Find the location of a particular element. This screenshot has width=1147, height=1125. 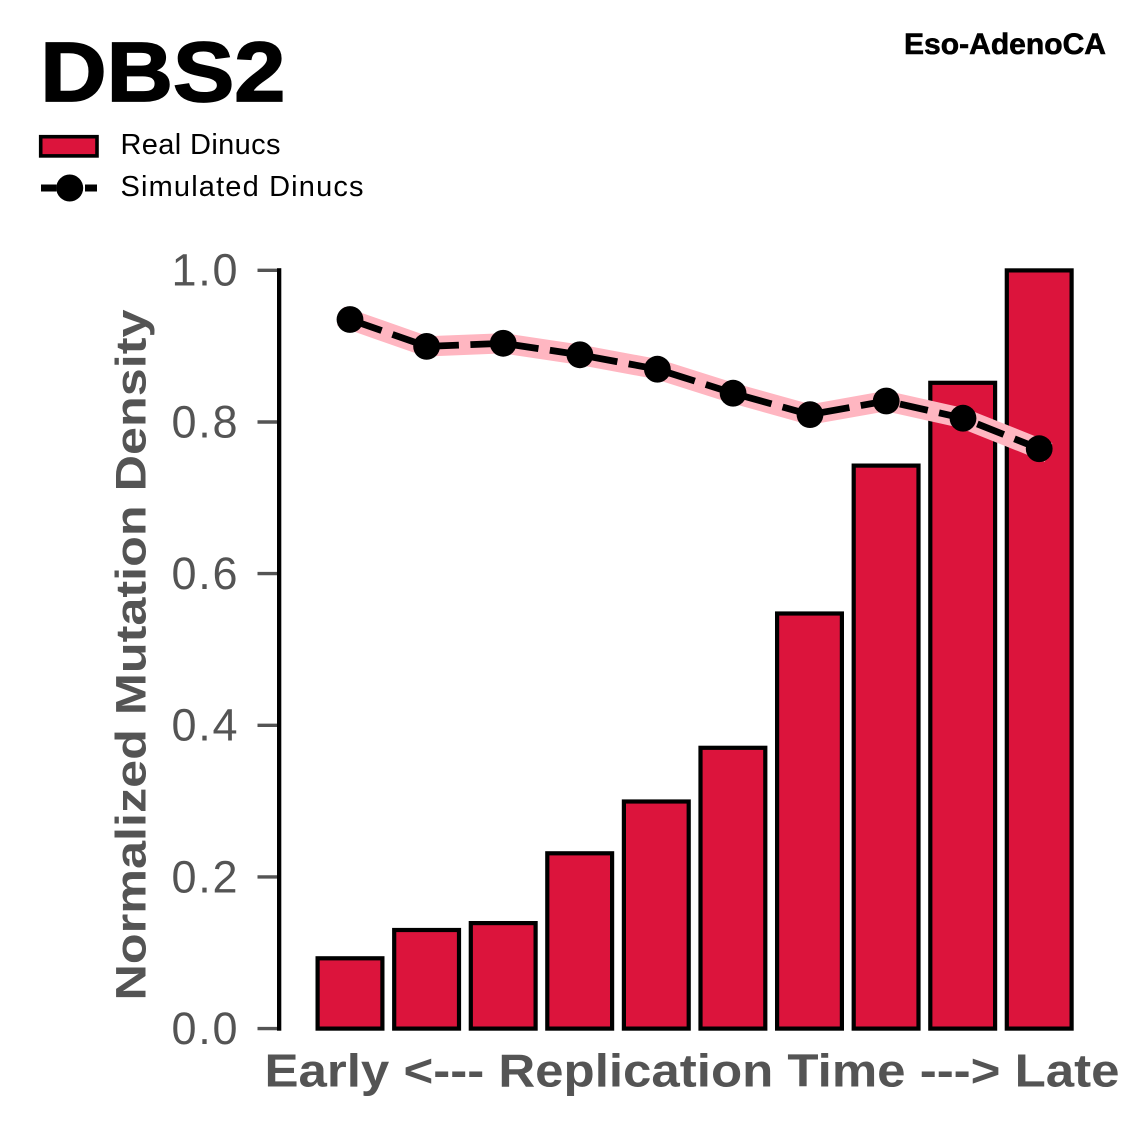

svg-text: 0.4 is located at coordinates (205, 725).